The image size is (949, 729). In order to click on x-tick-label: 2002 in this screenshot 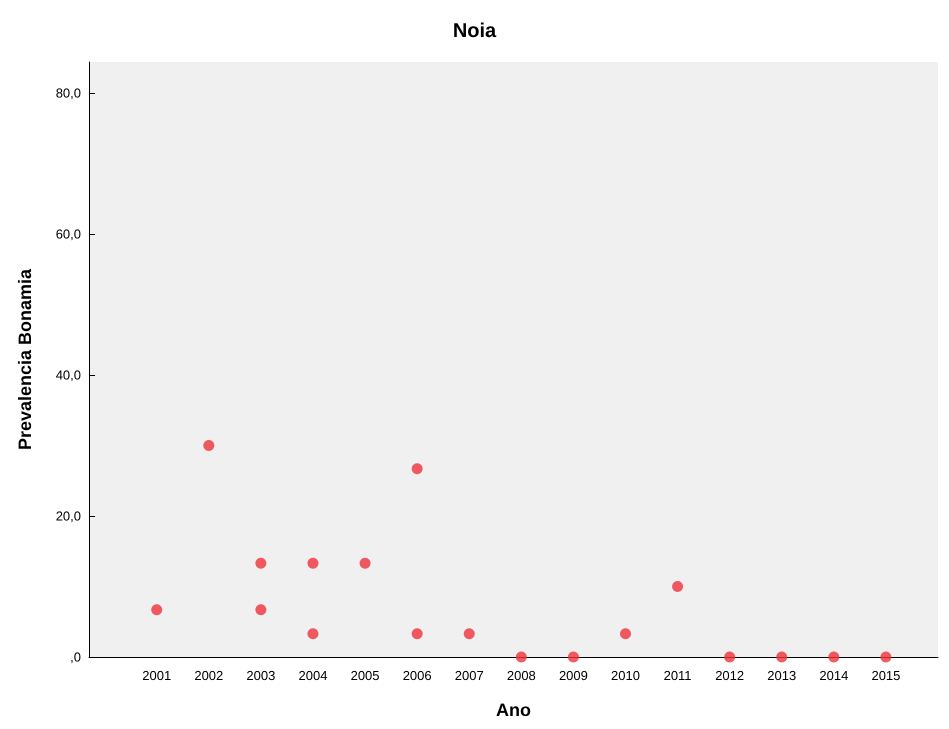, I will do `click(209, 675)`.